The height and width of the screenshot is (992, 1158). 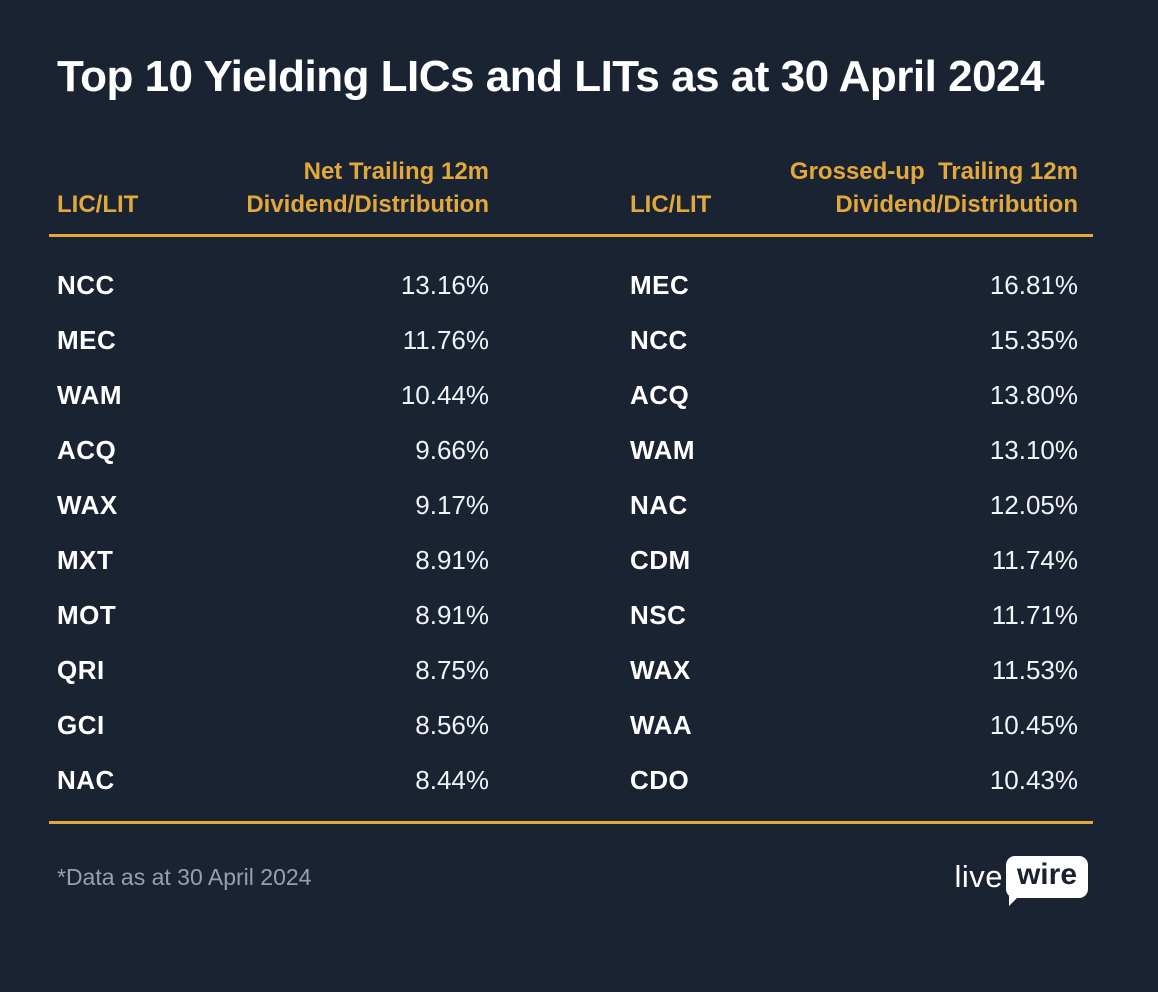 What do you see at coordinates (854, 395) in the screenshot?
I see `table-row: ACQ 13.80%` at bounding box center [854, 395].